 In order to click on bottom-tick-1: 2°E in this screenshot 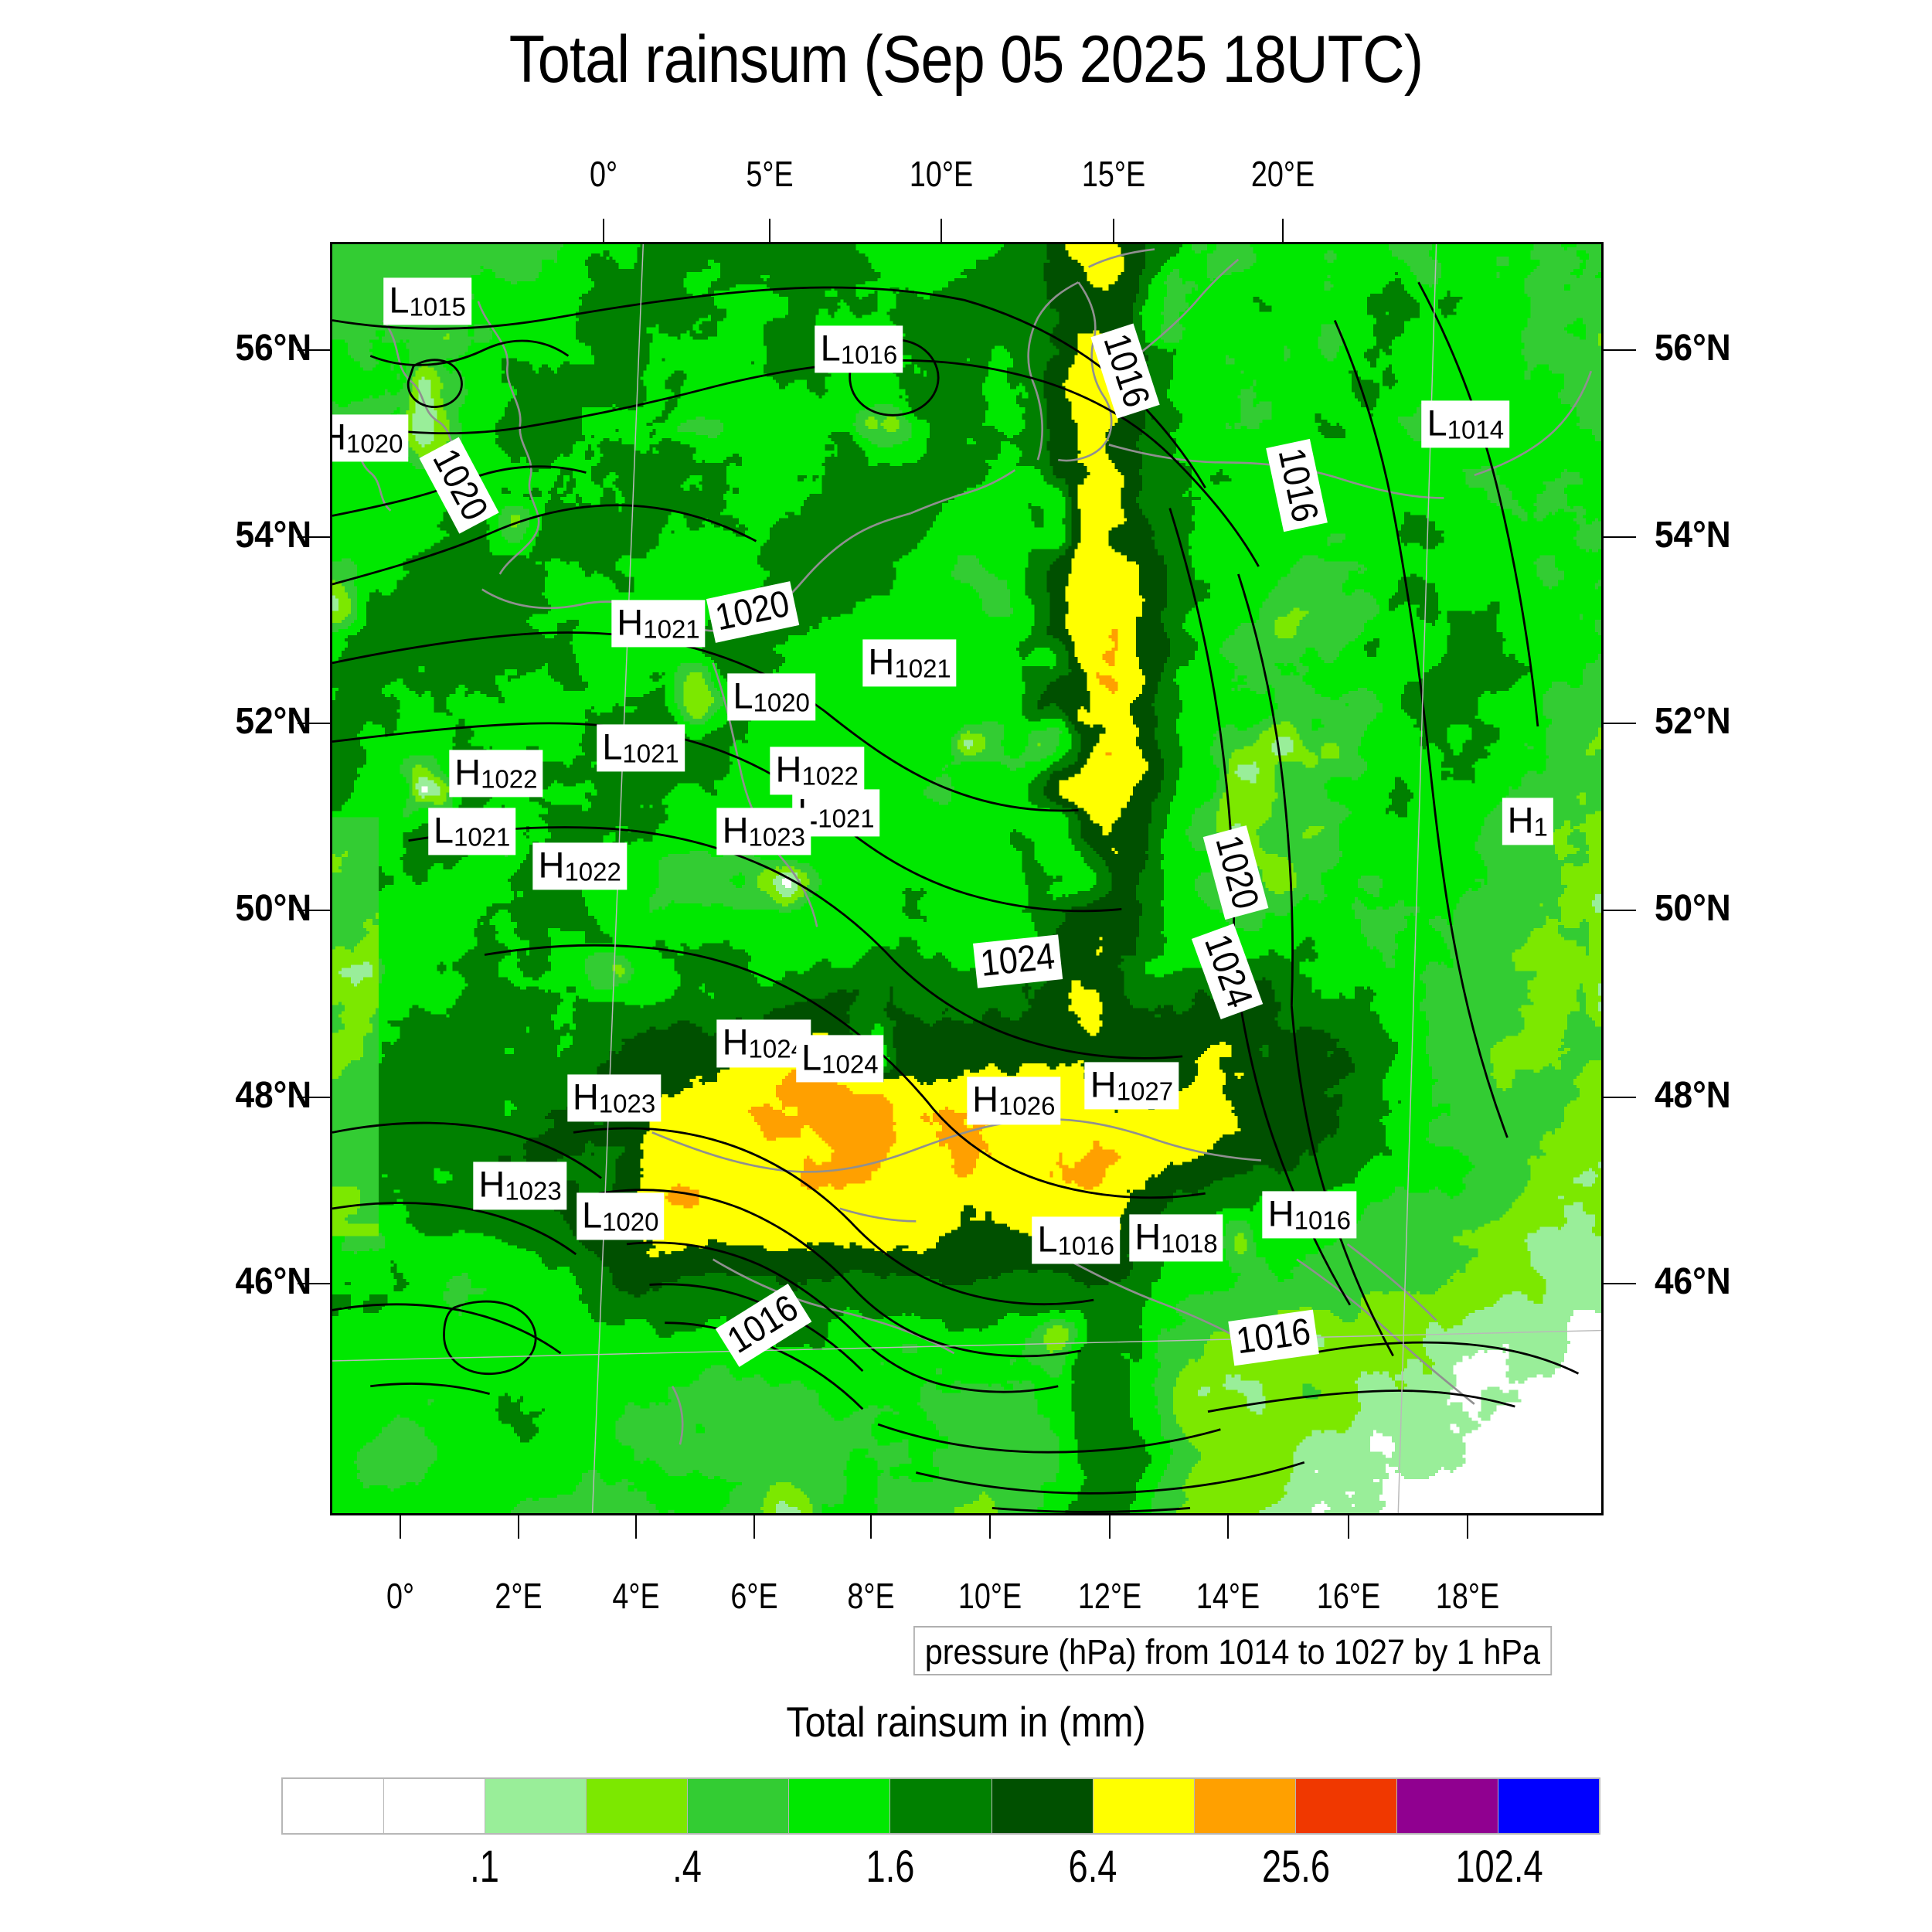, I will do `click(519, 1596)`.